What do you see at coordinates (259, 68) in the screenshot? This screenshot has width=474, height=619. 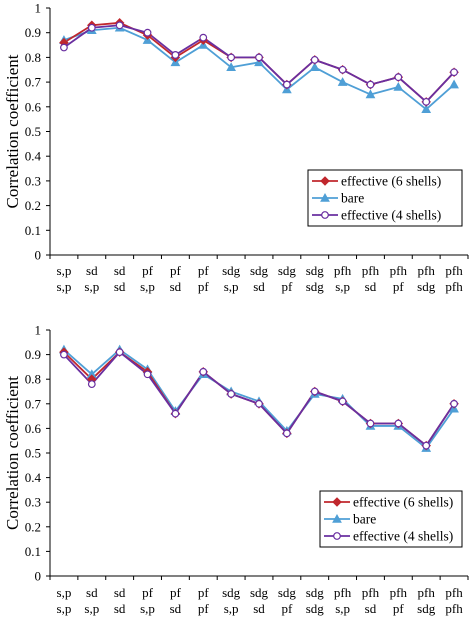 I see `series-line` at bounding box center [259, 68].